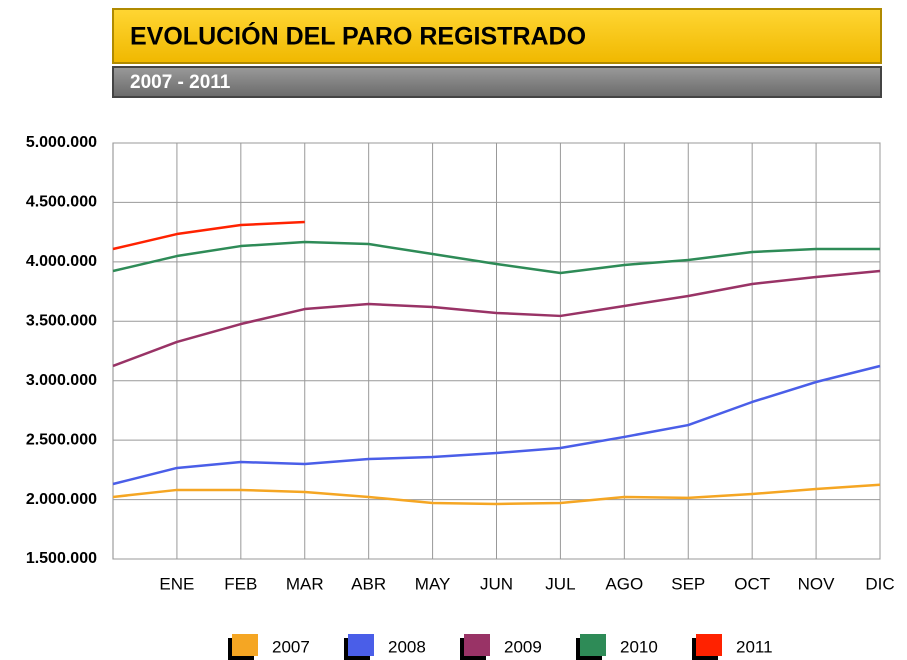 This screenshot has height=660, width=907. What do you see at coordinates (305, 583) in the screenshot?
I see `x-tick-label: MAR` at bounding box center [305, 583].